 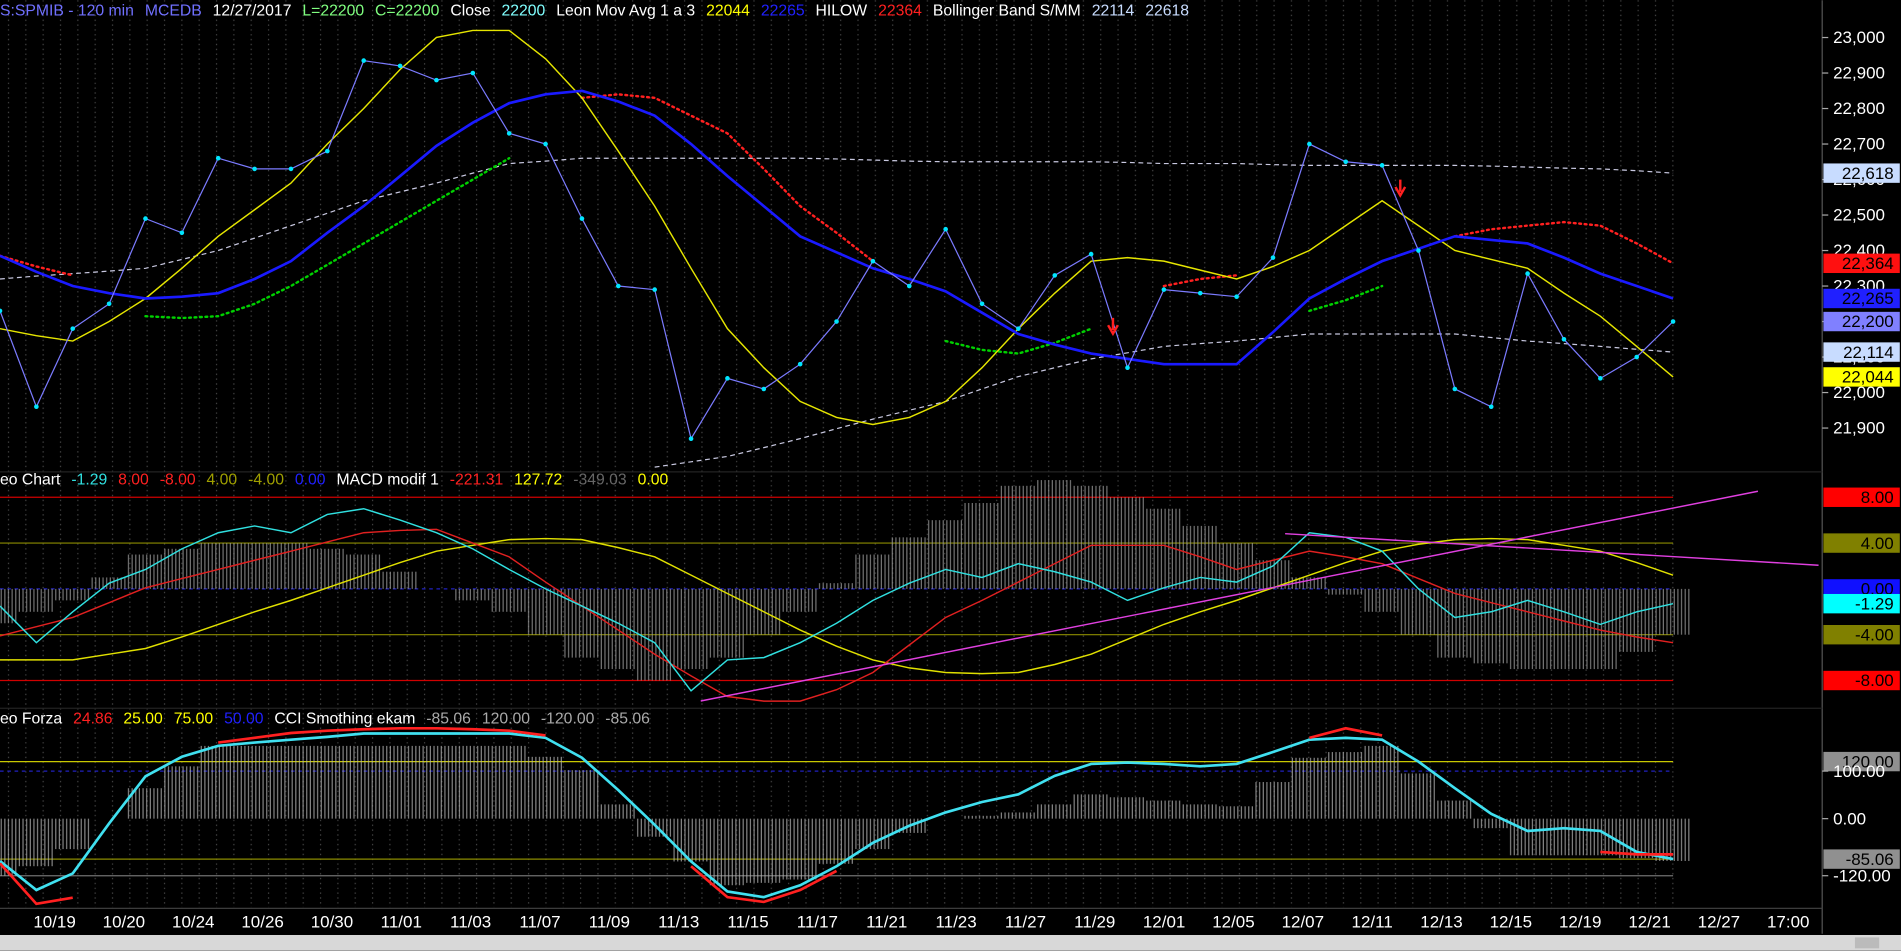 What do you see at coordinates (1719, 921) in the screenshot?
I see `x-tick-label: 12/27` at bounding box center [1719, 921].